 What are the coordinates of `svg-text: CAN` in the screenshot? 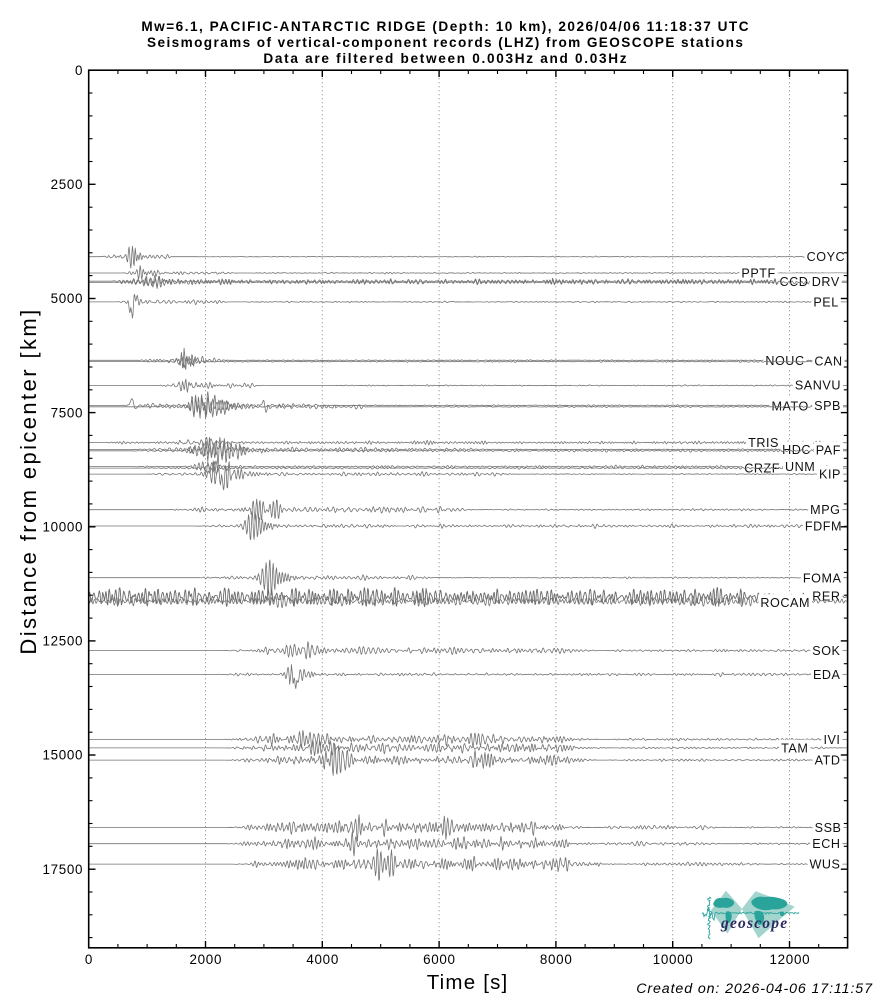 It's located at (828, 362).